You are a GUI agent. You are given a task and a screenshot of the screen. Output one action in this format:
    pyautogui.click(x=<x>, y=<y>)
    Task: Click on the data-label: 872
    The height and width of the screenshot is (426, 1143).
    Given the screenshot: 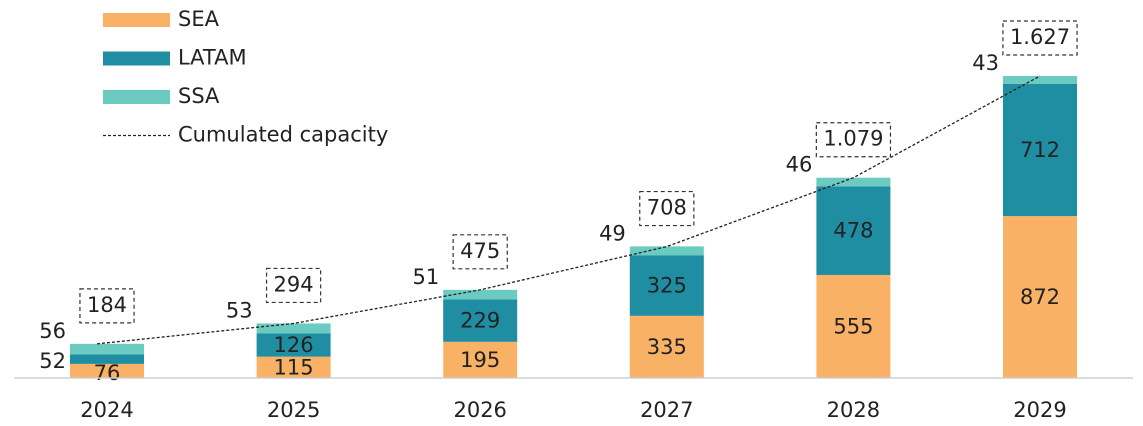 What is the action you would take?
    pyautogui.click(x=1040, y=297)
    